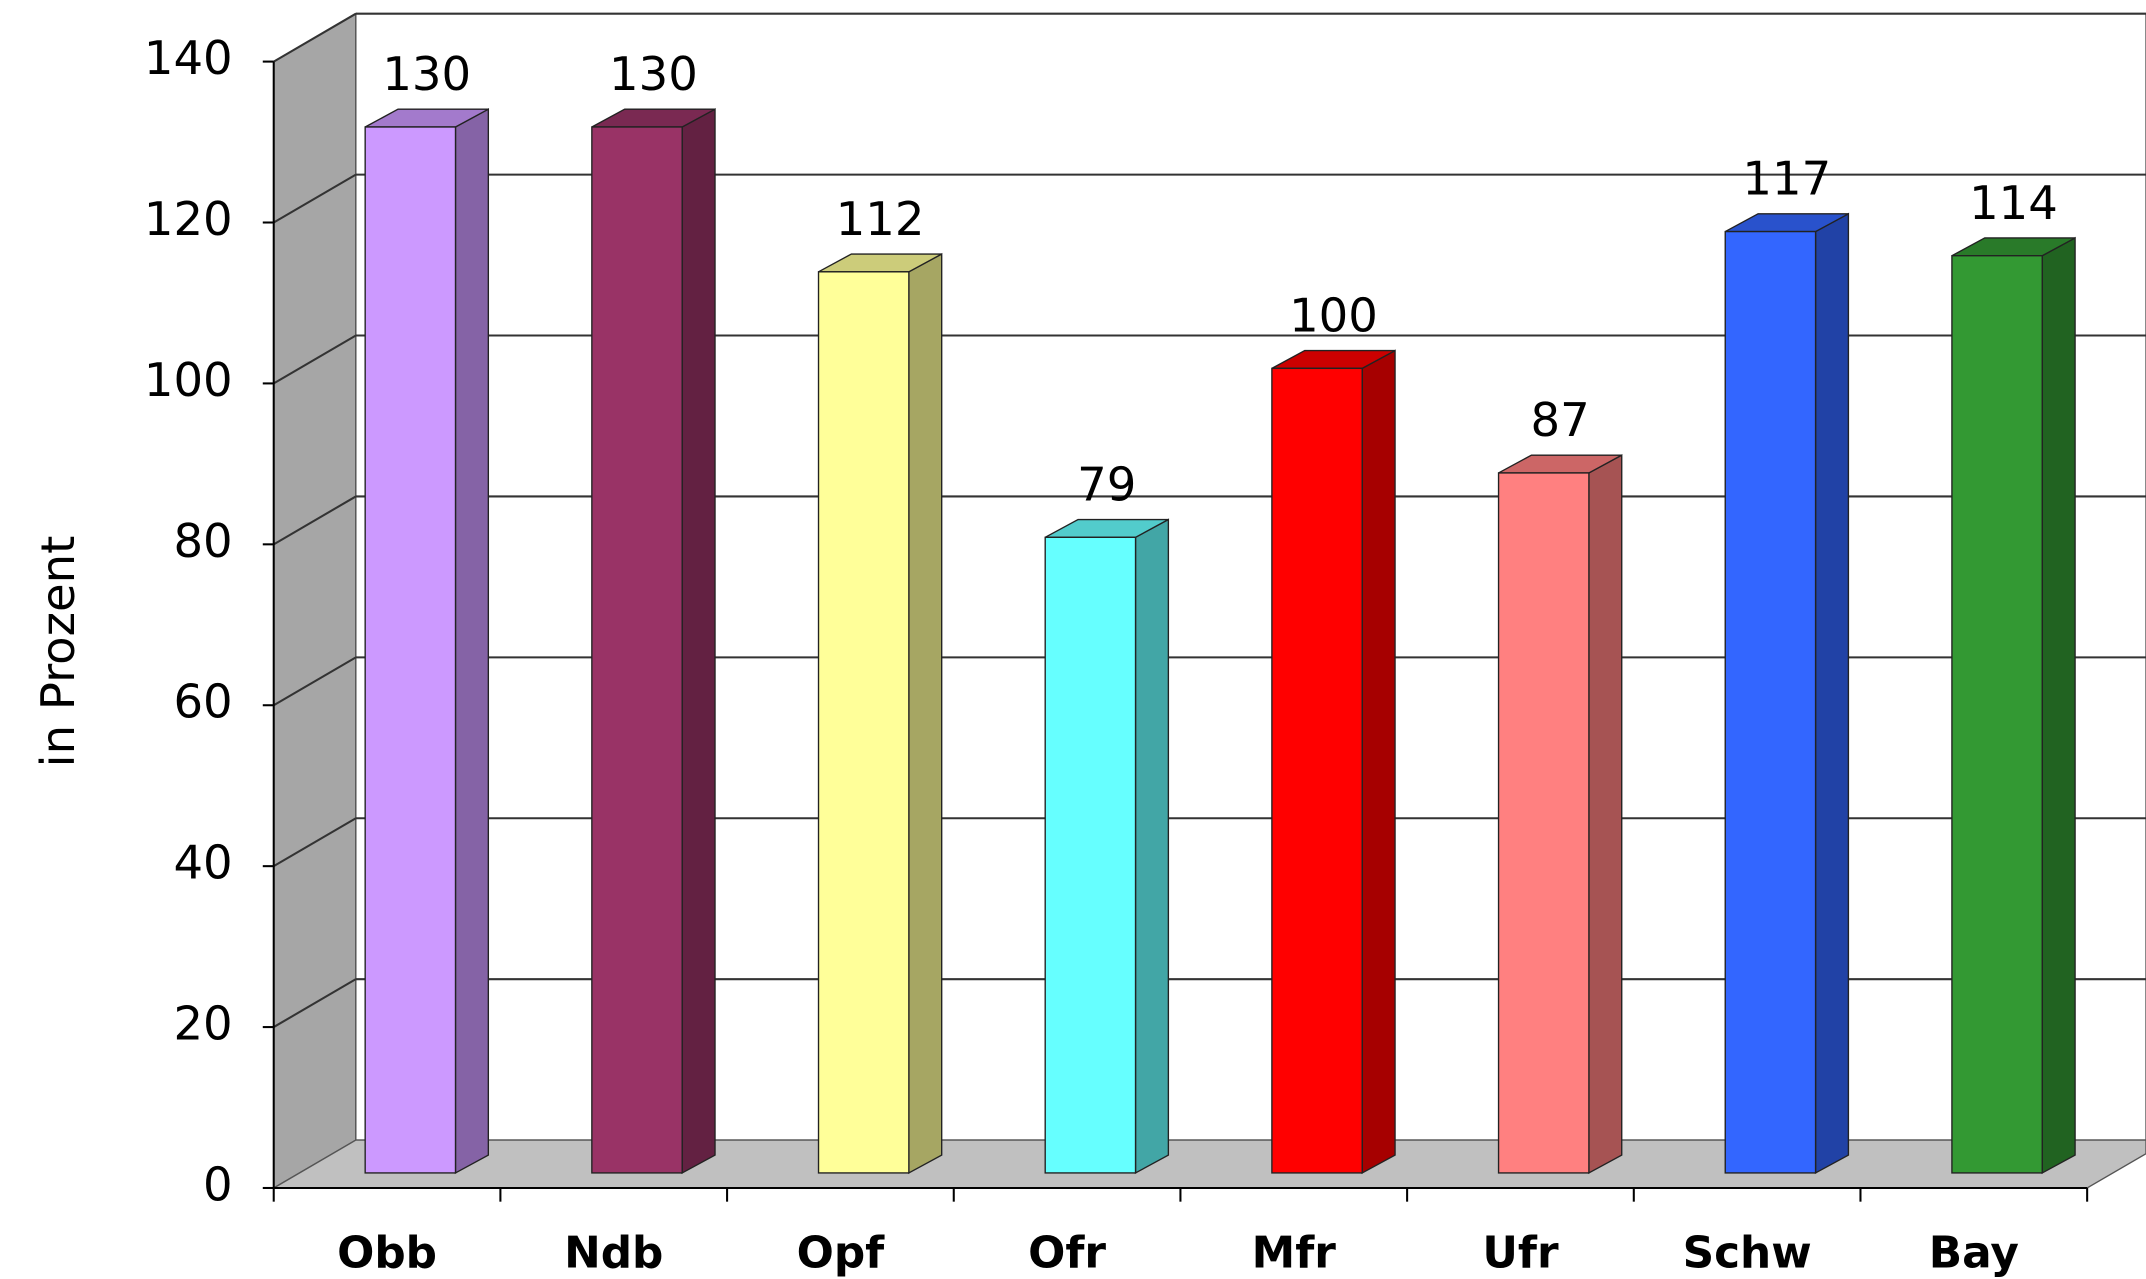  I want to click on value-label: 79, so click(1106, 484).